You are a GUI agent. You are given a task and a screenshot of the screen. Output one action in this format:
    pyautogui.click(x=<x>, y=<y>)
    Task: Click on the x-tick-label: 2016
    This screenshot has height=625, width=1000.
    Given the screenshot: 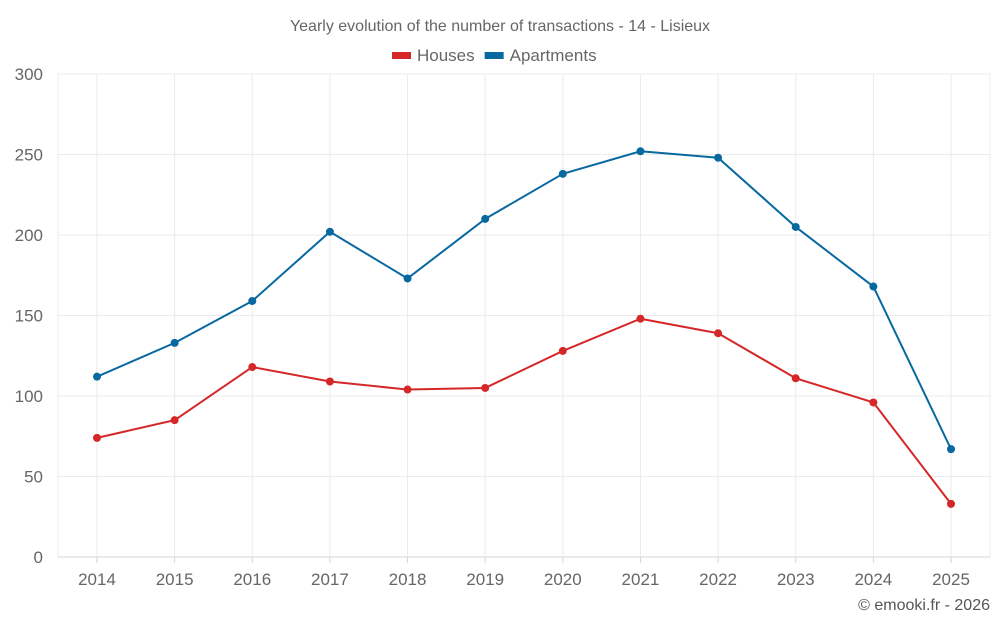 What is the action you would take?
    pyautogui.click(x=252, y=579)
    